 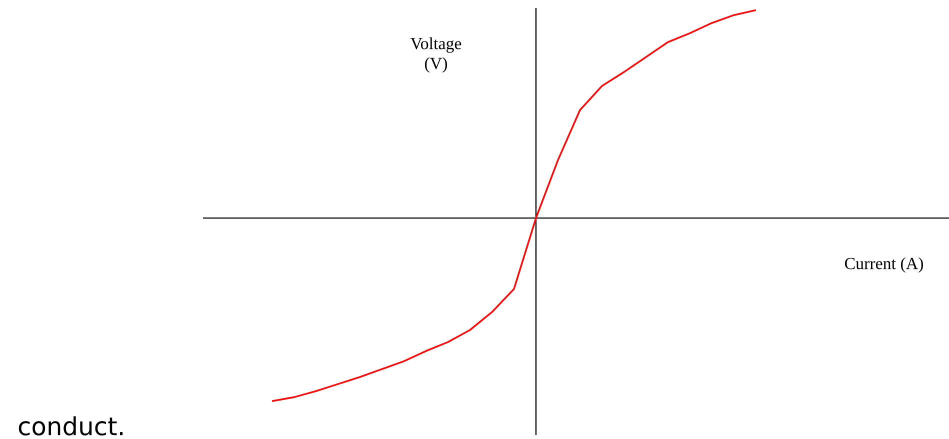 What do you see at coordinates (70, 426) in the screenshot?
I see `text: conduct.` at bounding box center [70, 426].